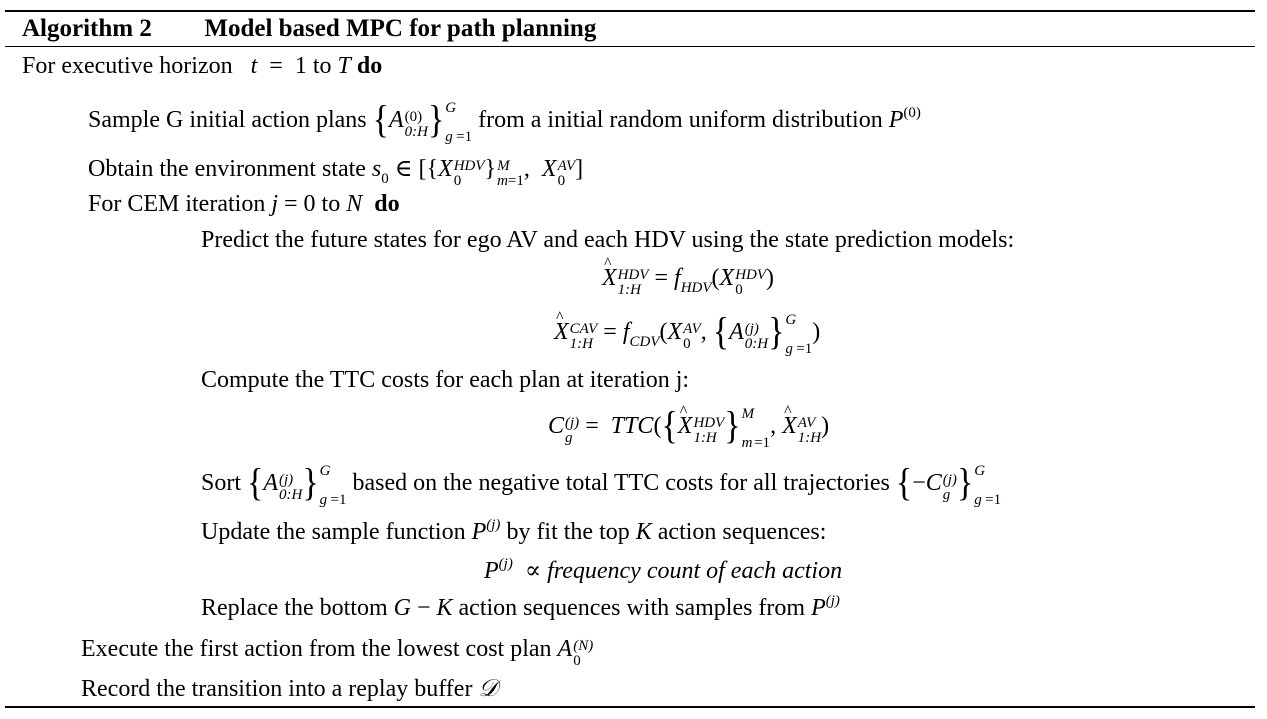  I want to click on equation-frequency: P(j) ∝ frequency count of each action, so click(663, 570).